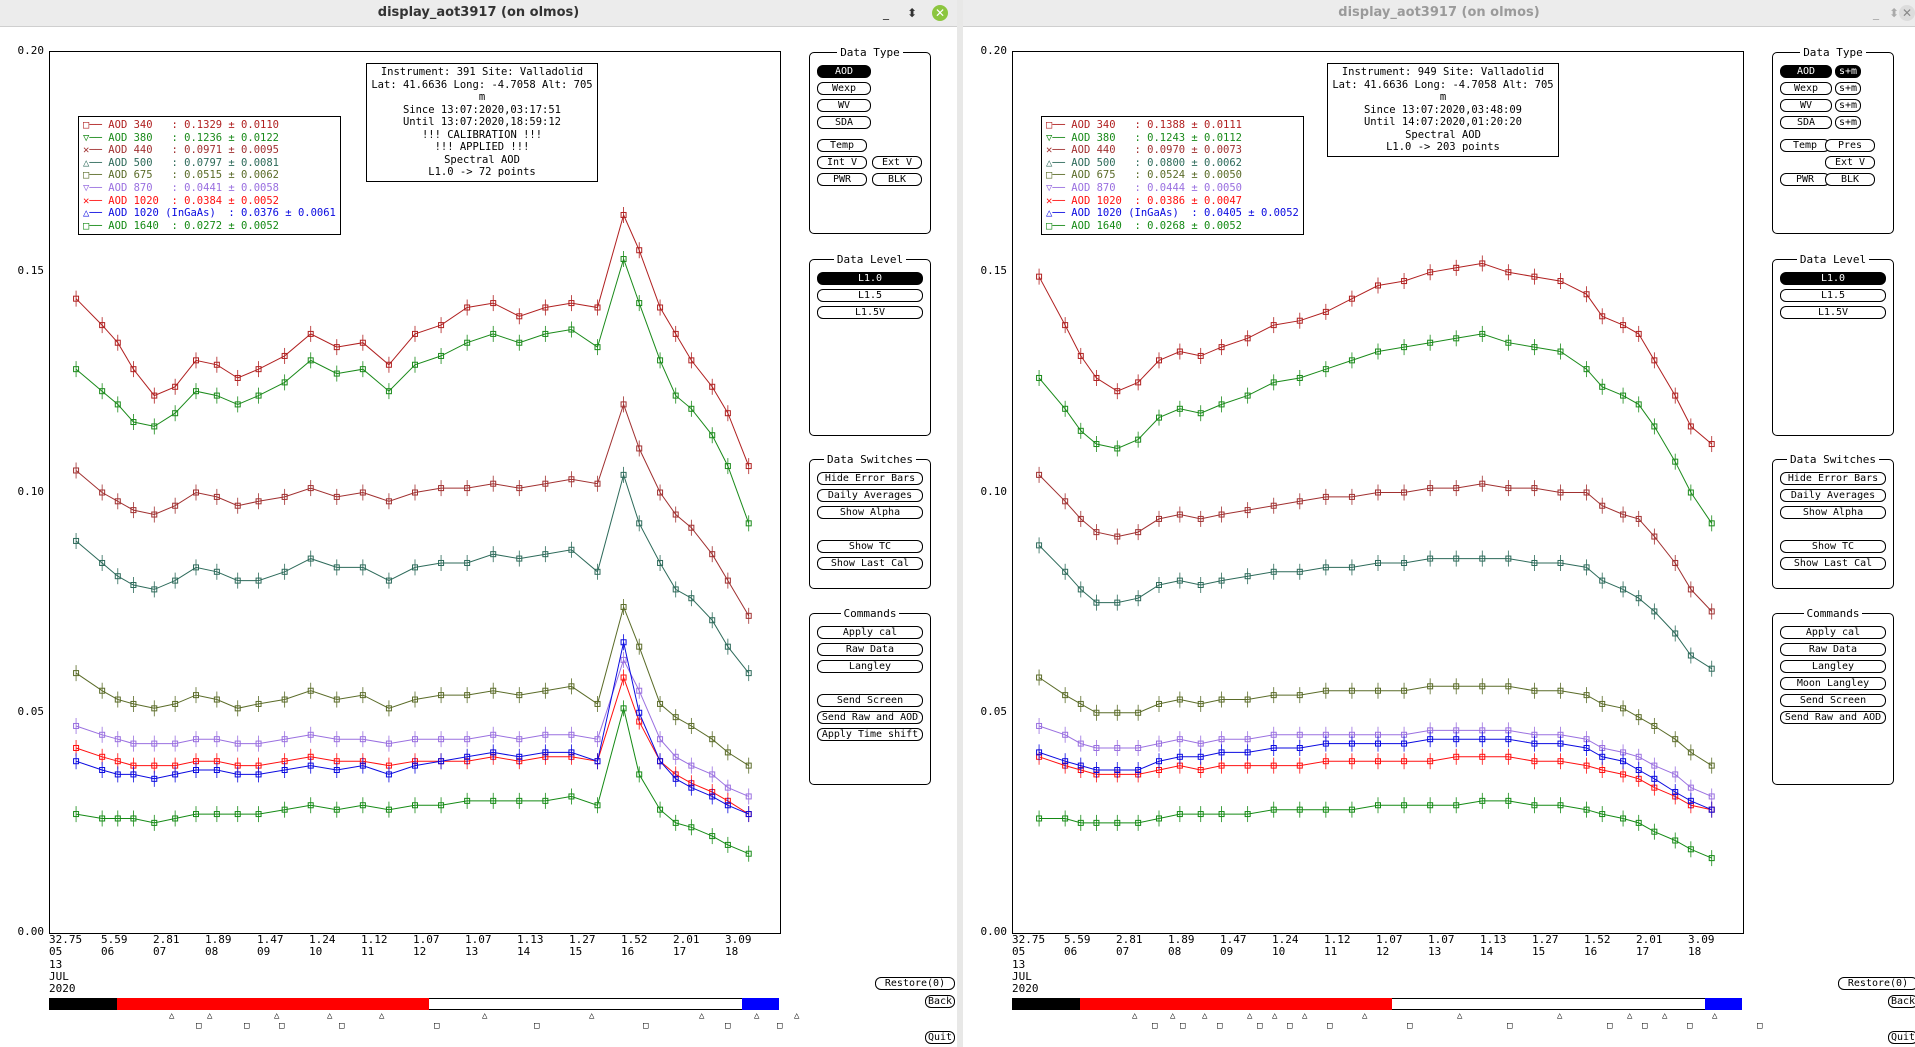  Describe the element at coordinates (1059, 213) in the screenshot. I see `legend-marker-icon: △──` at that location.